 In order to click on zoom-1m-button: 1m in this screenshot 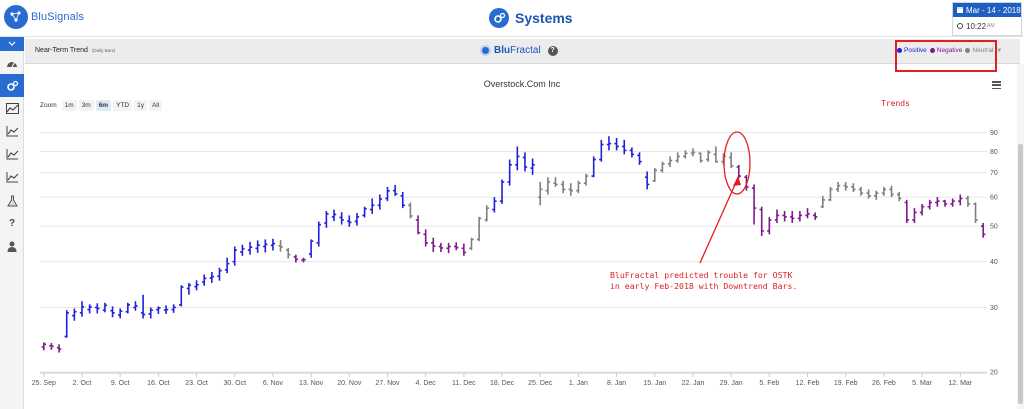, I will do `click(69, 105)`.